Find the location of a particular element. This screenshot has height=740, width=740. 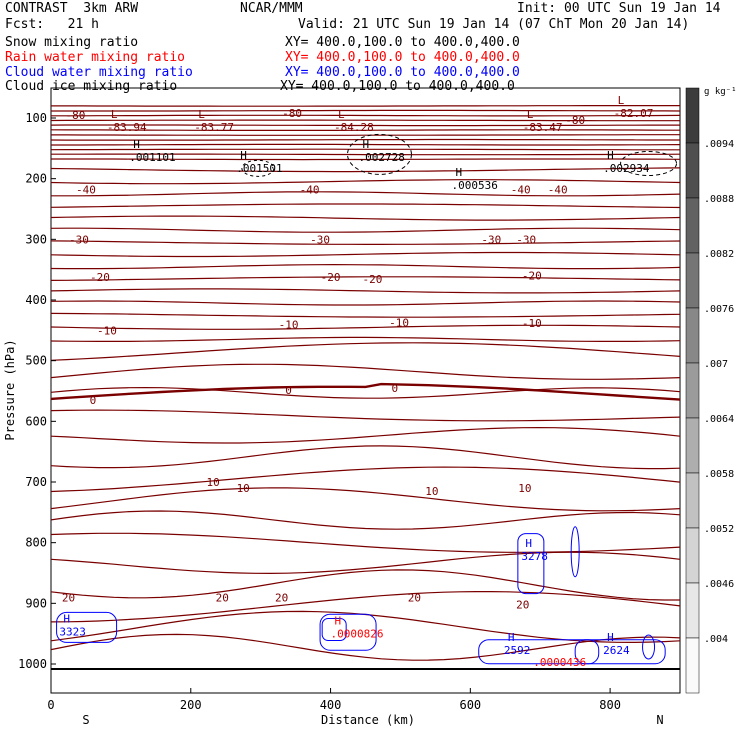

extremum-value: 3323 is located at coordinates (72, 632).